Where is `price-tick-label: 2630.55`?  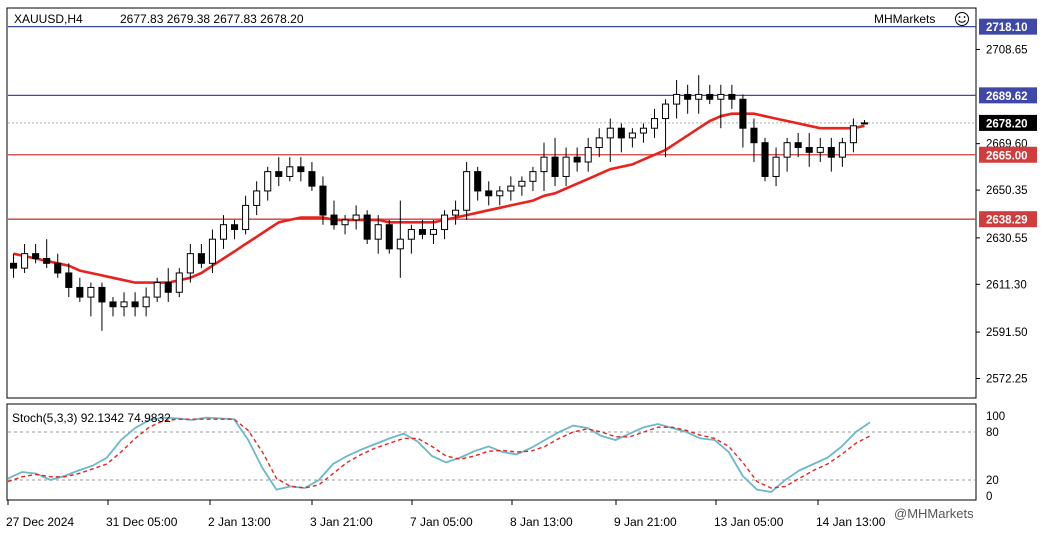
price-tick-label: 2630.55 is located at coordinates (1007, 239).